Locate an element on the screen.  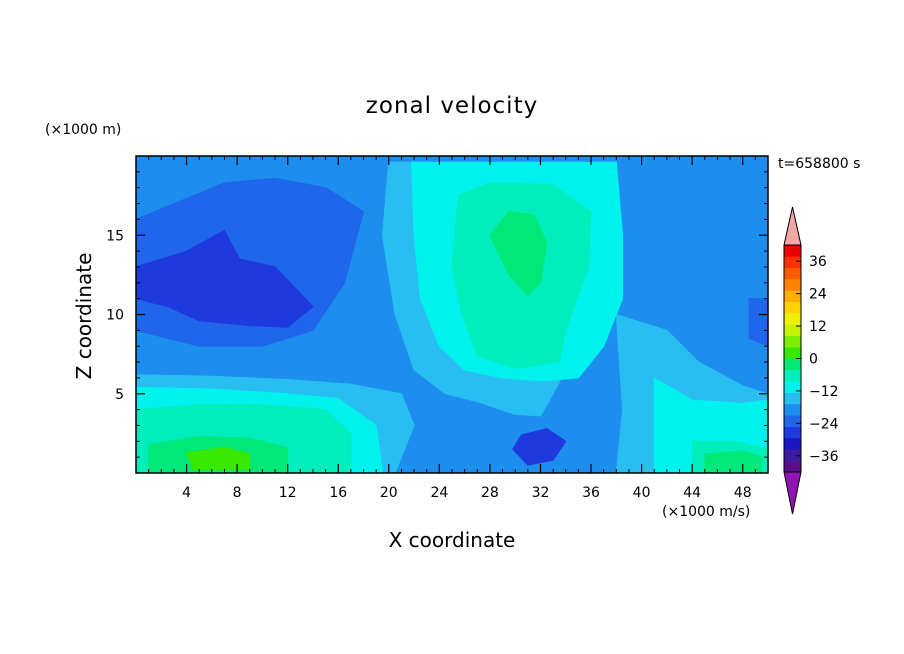
chart-title: zonal velocity is located at coordinates (452, 106).